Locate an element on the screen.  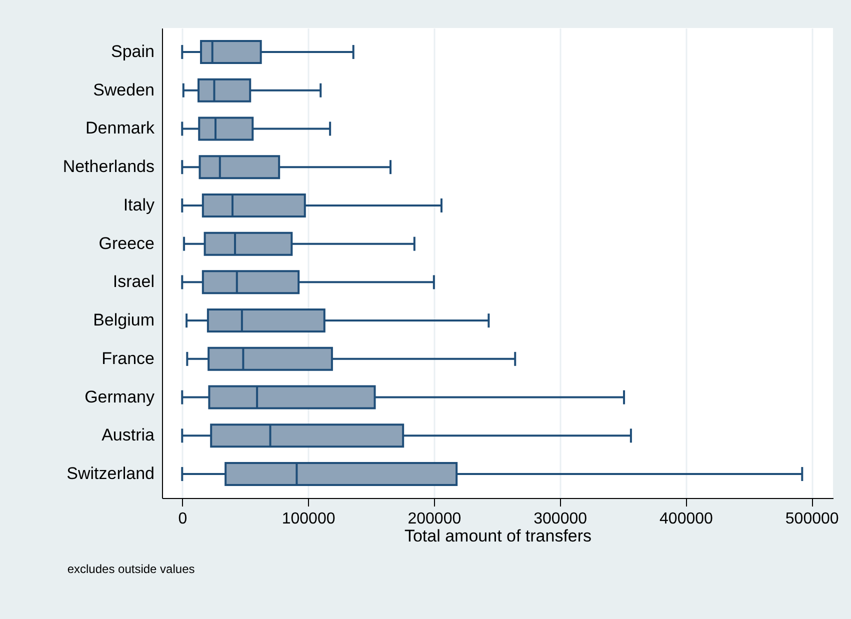
y-tick-label: Switzerland is located at coordinates (110, 474).